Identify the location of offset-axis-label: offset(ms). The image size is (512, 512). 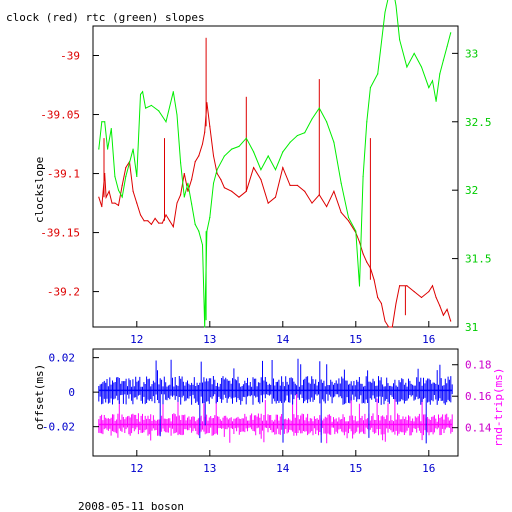
(39, 397).